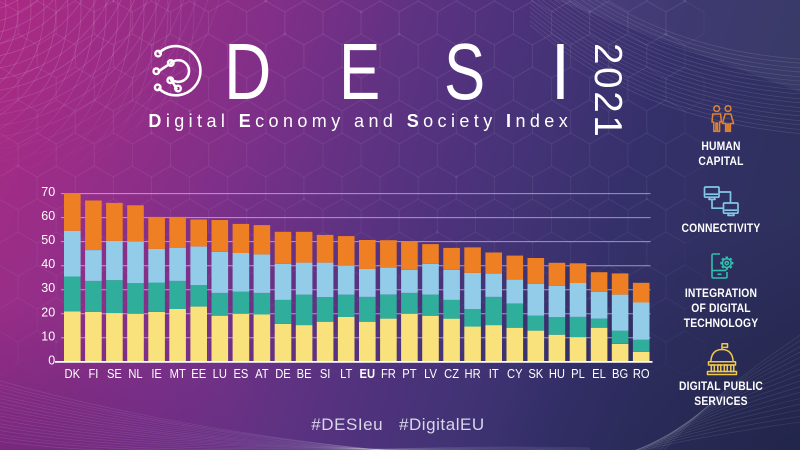 This screenshot has height=450, width=800. Describe the element at coordinates (262, 373) in the screenshot. I see `svg-text: AT` at that location.